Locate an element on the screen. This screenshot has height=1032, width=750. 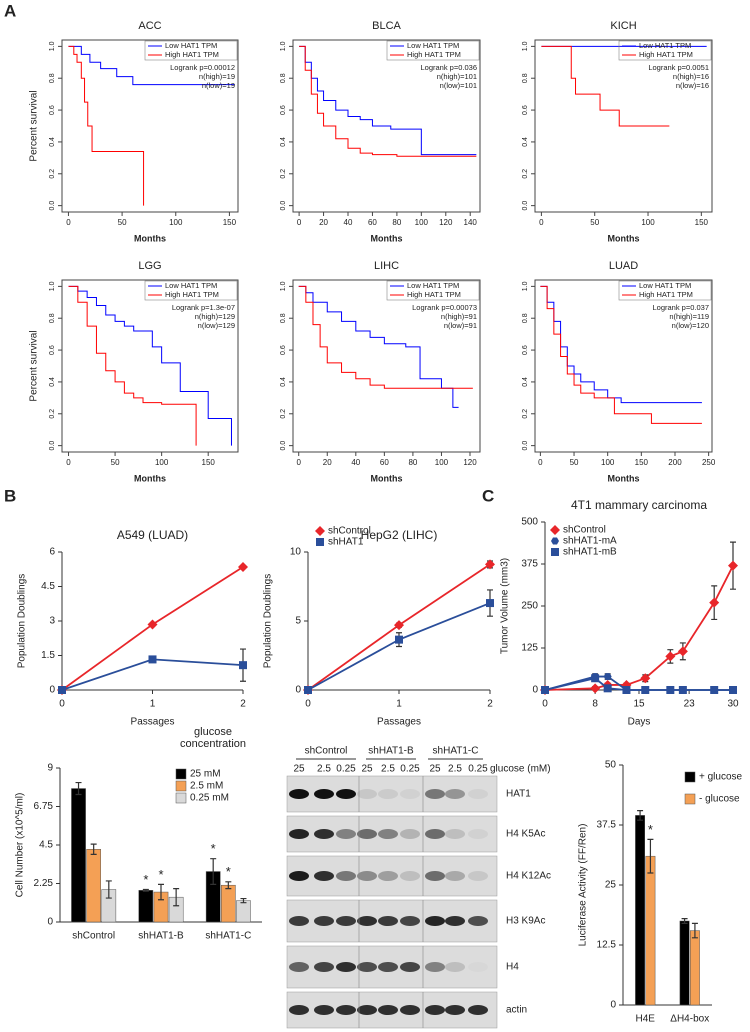
x-tick-label: ΔH4-box is located at coordinates (689, 1019).